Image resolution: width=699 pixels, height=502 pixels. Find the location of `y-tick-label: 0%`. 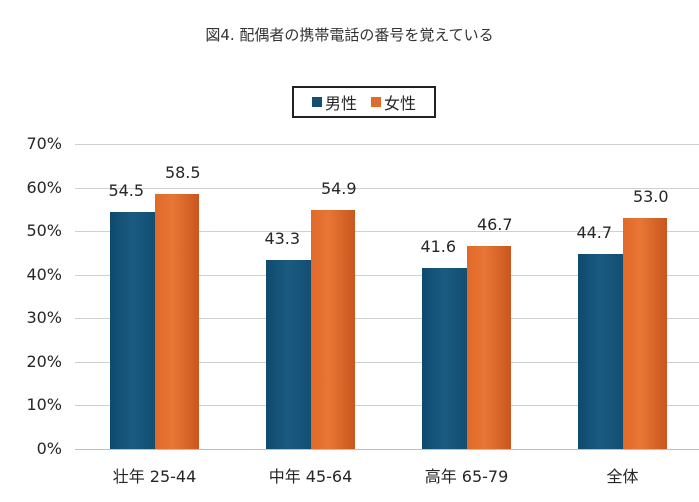

y-tick-label: 0% is located at coordinates (49, 448).